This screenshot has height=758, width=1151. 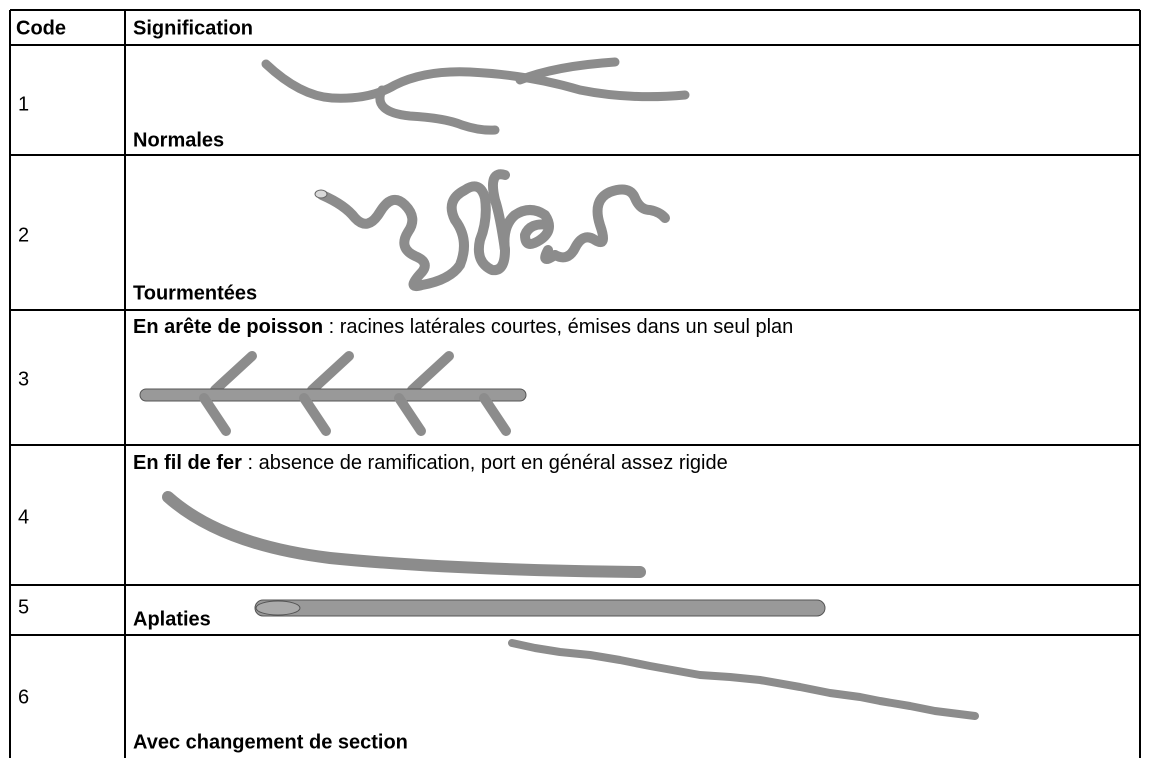 What do you see at coordinates (23, 104) in the screenshot?
I see `row-code: 1` at bounding box center [23, 104].